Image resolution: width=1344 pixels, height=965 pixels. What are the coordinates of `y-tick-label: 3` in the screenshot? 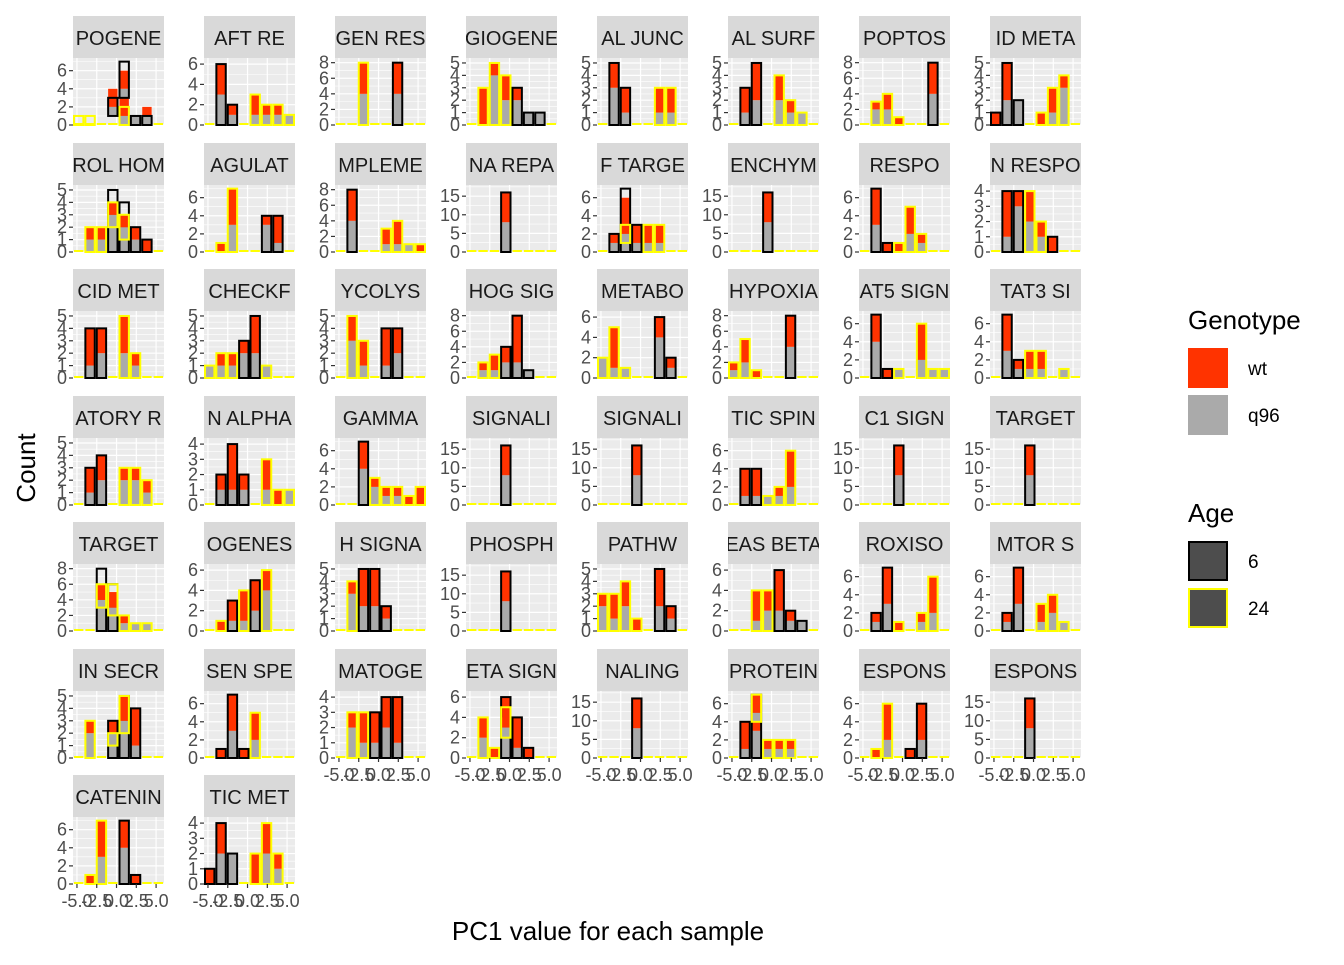 It's located at (193, 341).